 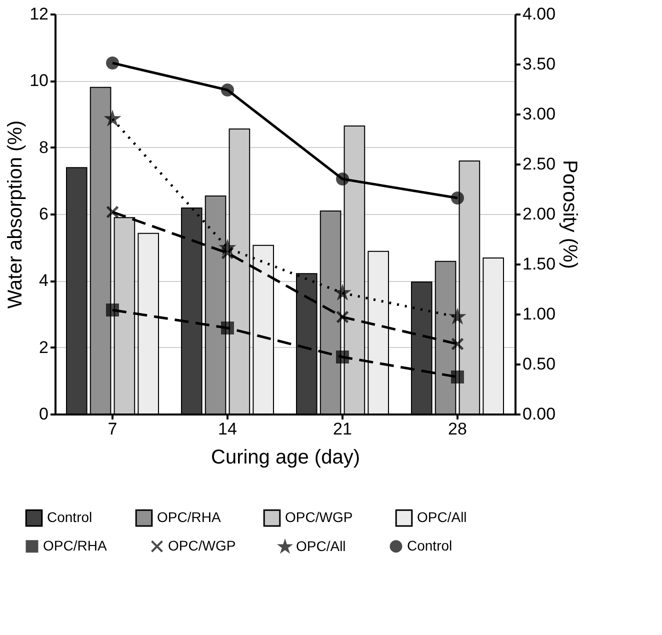 What do you see at coordinates (539, 364) in the screenshot?
I see `y2-tick-label: 0.50` at bounding box center [539, 364].